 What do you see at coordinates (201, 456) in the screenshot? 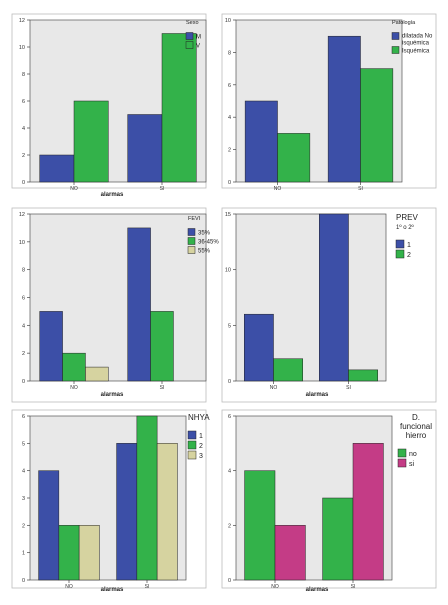
I see `legend-label: 3` at bounding box center [201, 456].